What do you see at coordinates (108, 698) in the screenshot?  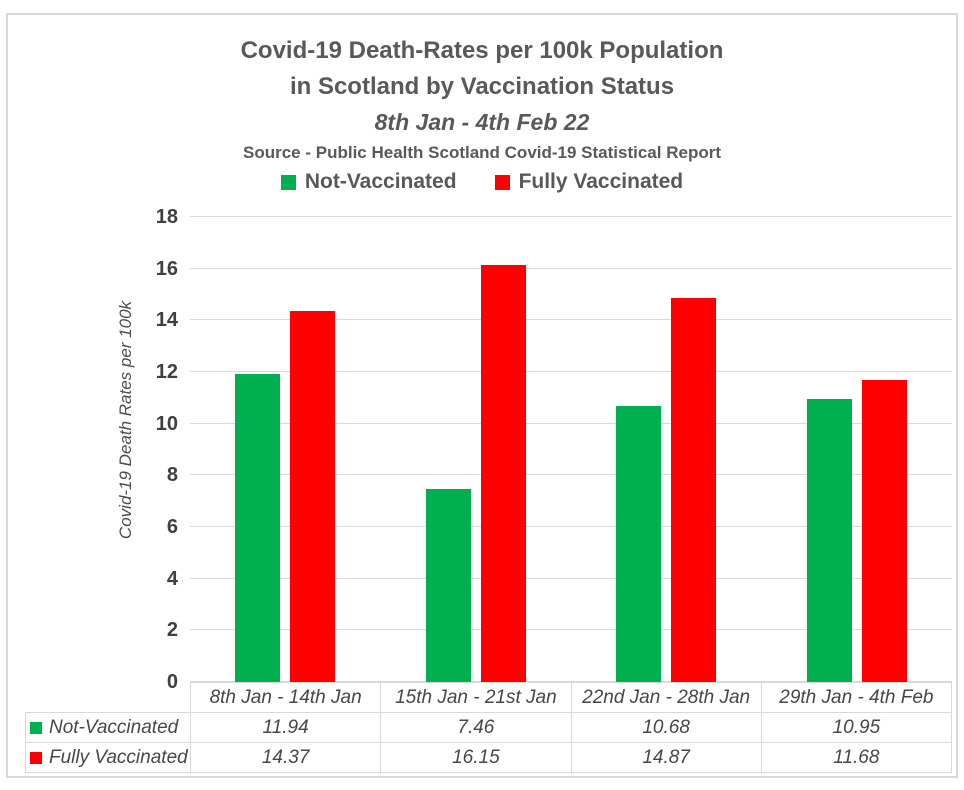 I see `table-blank-cell` at bounding box center [108, 698].